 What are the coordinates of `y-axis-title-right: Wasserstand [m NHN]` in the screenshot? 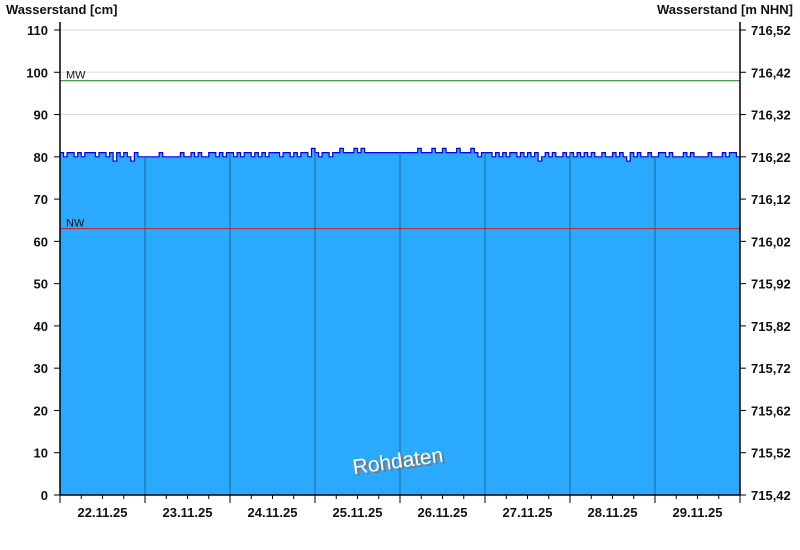 It's located at (725, 9).